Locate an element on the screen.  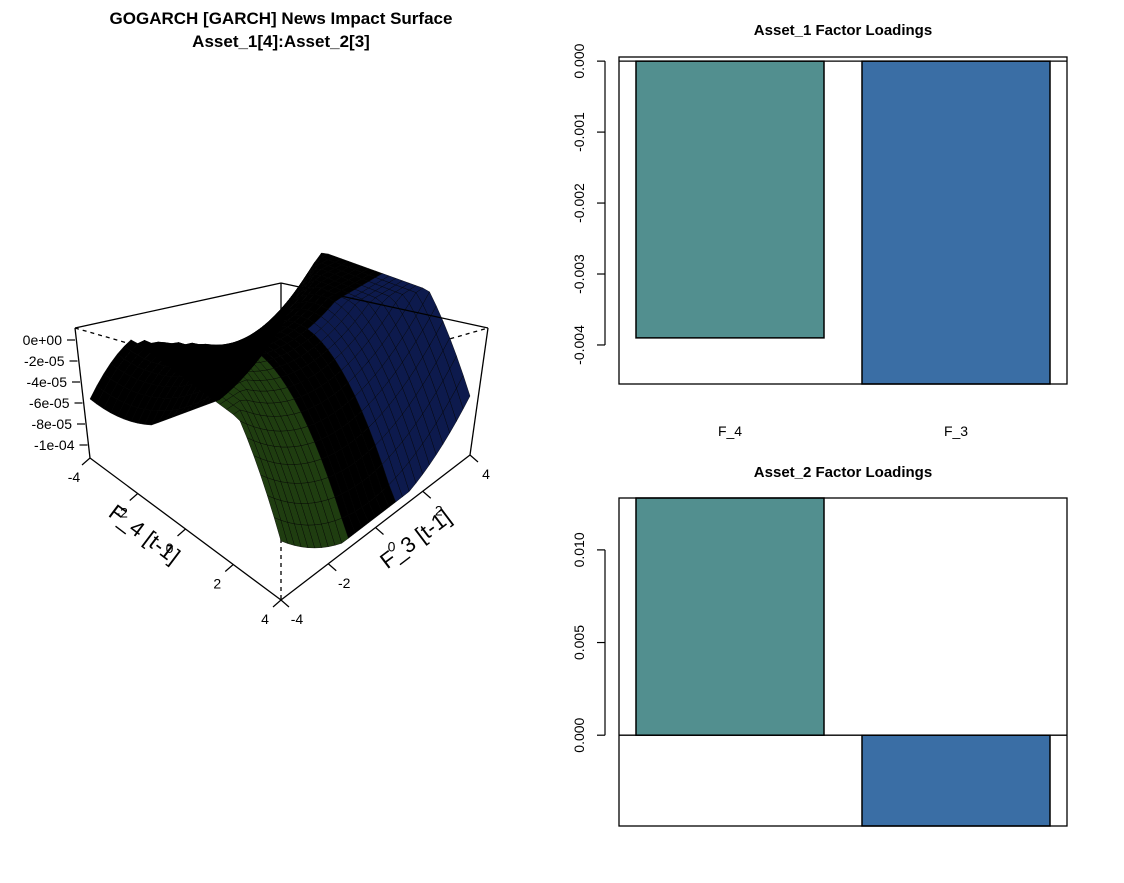
surface-subtitle: Asset_1[4]:Asset_2[3] is located at coordinates (281, 41).